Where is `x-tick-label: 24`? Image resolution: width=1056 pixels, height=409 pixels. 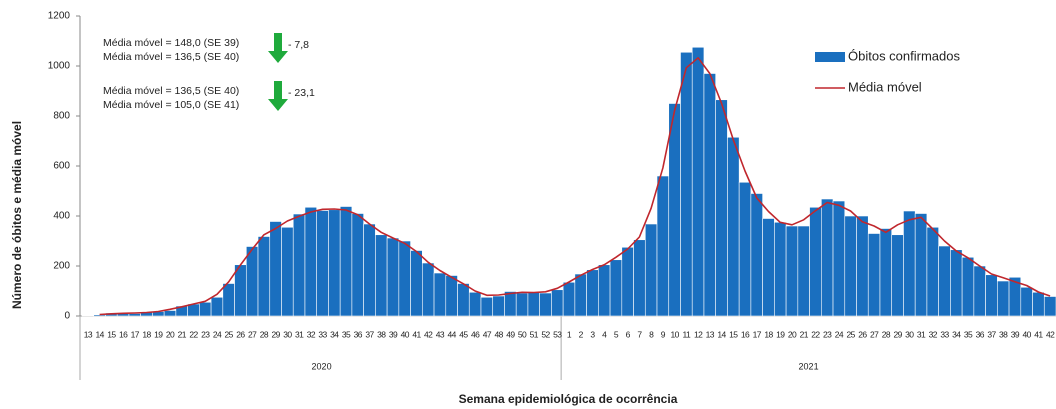 x-tick-label: 24 is located at coordinates (217, 334).